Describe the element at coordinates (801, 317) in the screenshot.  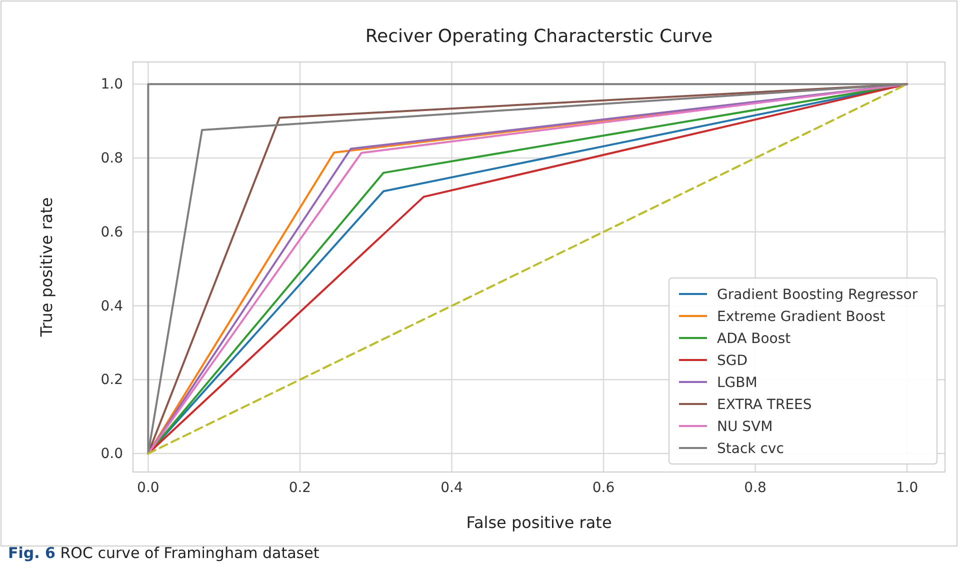
I see `legend-label: Extreme Gradient Boost` at that location.